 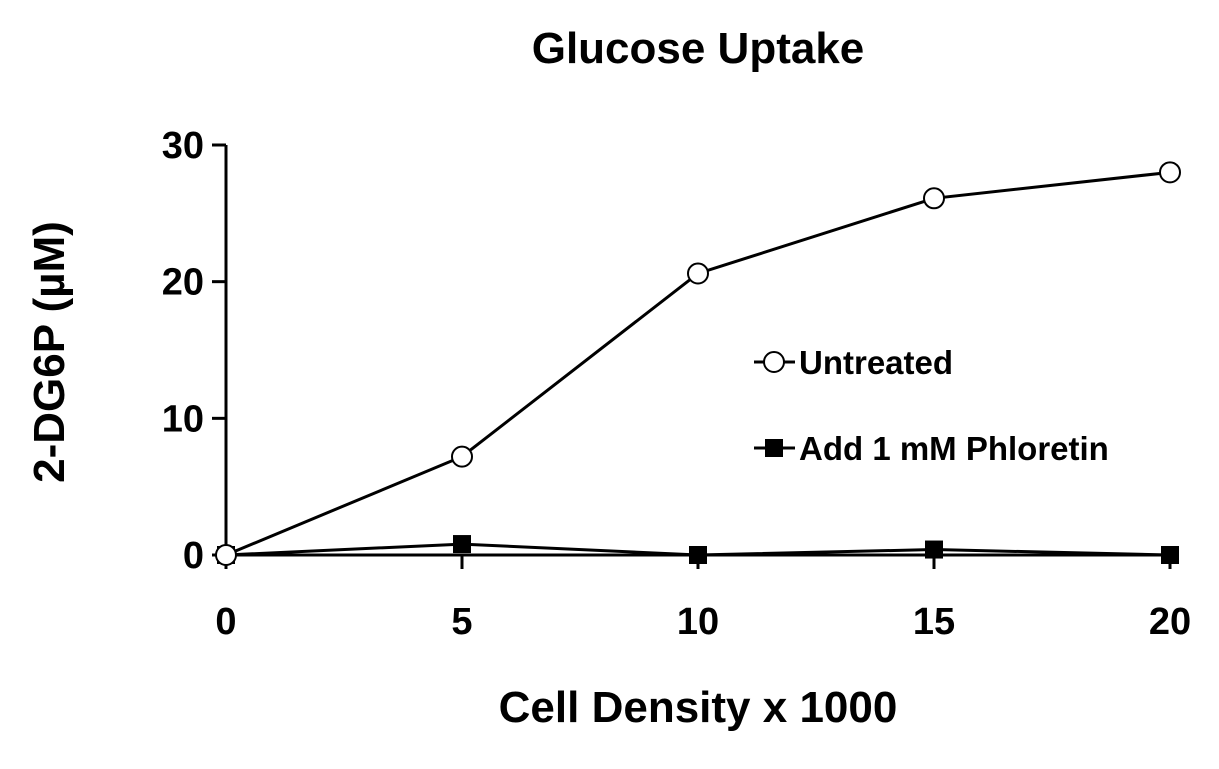 I want to click on x-tick-label: 20, so click(x=1170, y=622).